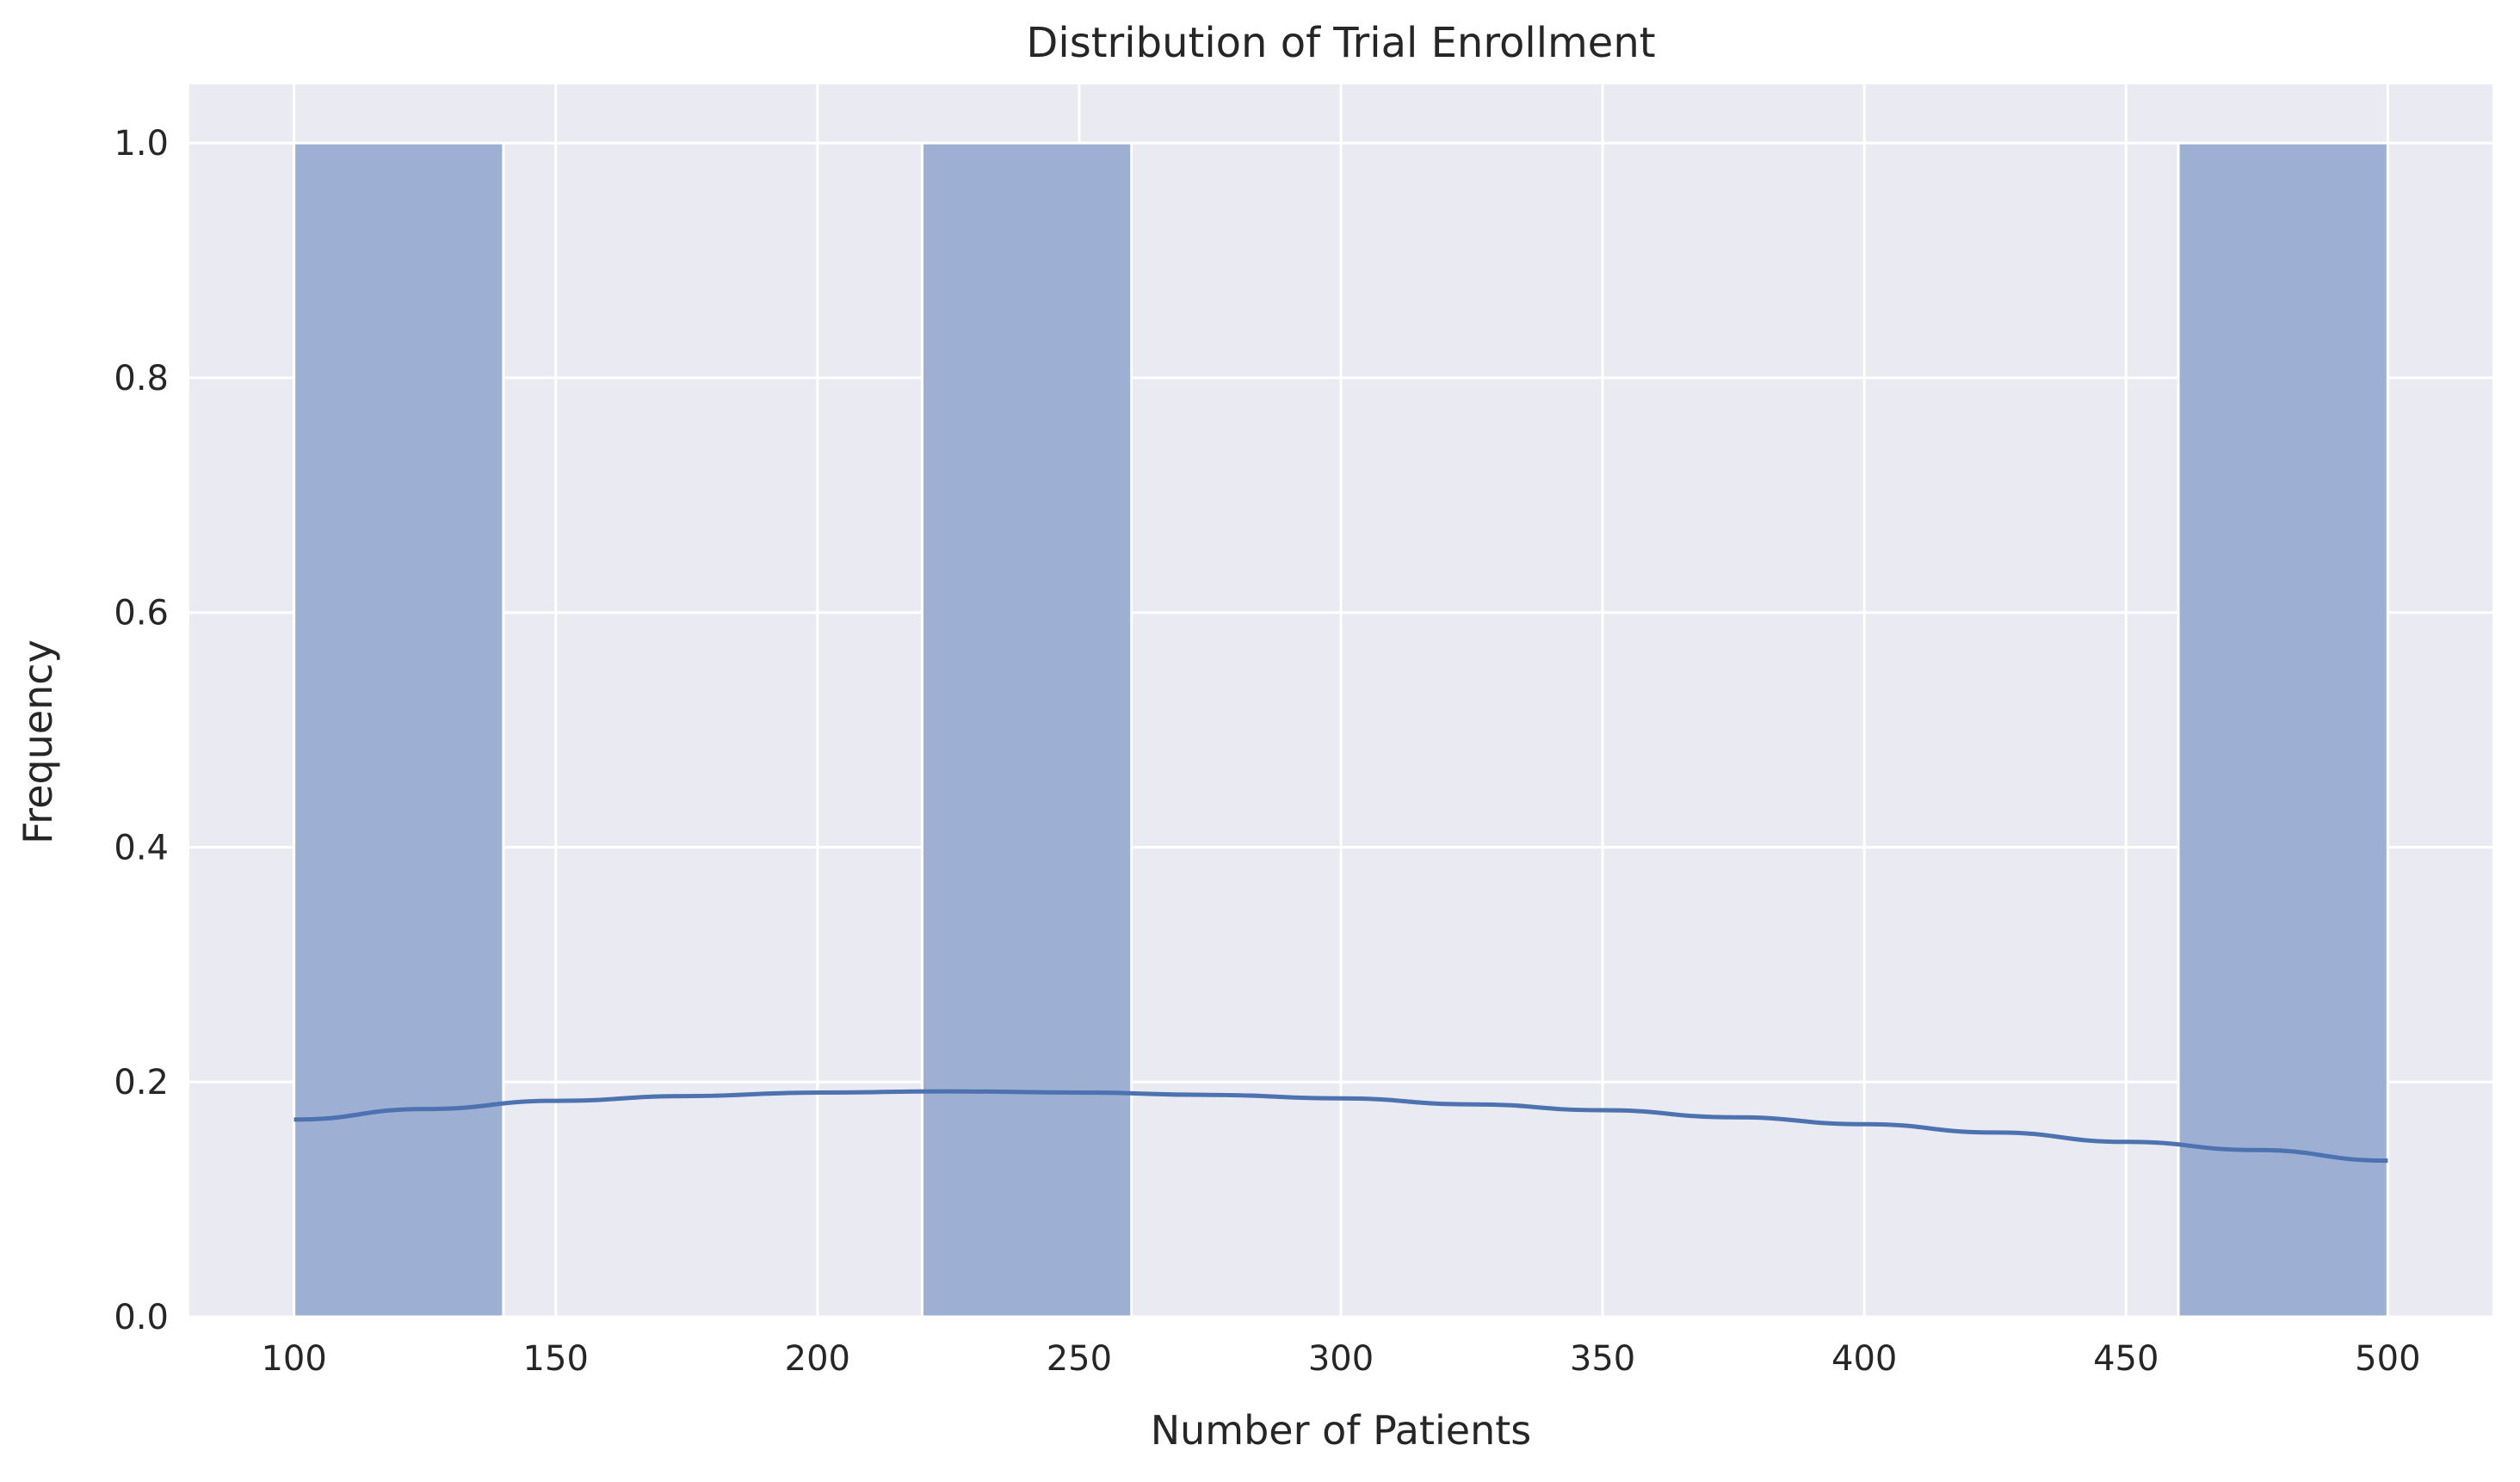 The image size is (2520, 1482). Describe the element at coordinates (817, 1359) in the screenshot. I see `x-tick-label: 200` at that location.